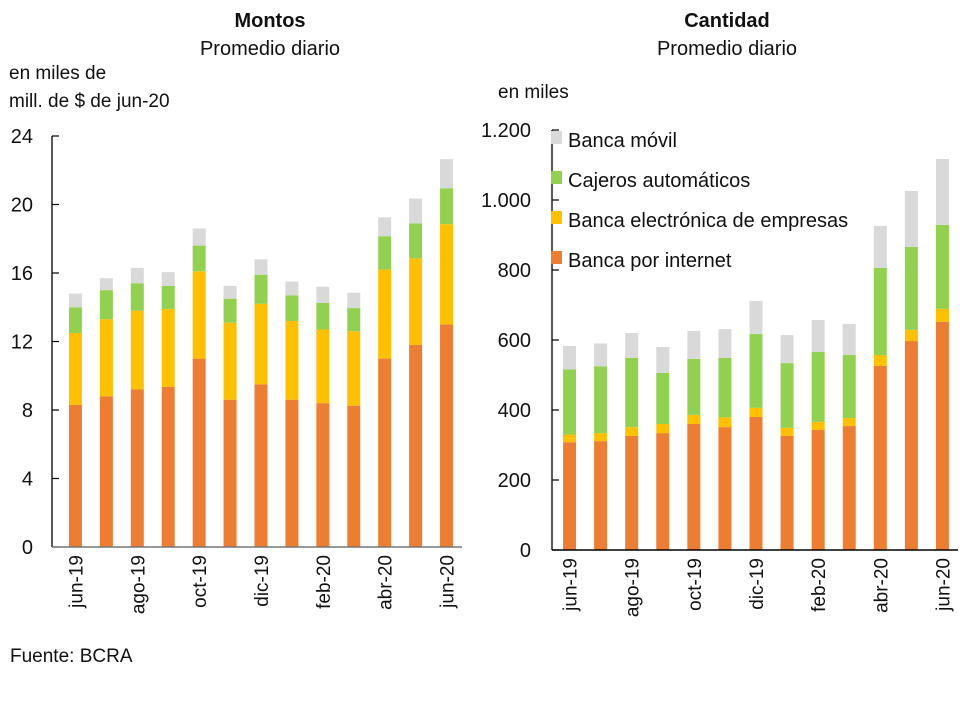  What do you see at coordinates (22, 206) in the screenshot?
I see `left-y-tick-label: 20` at bounding box center [22, 206].